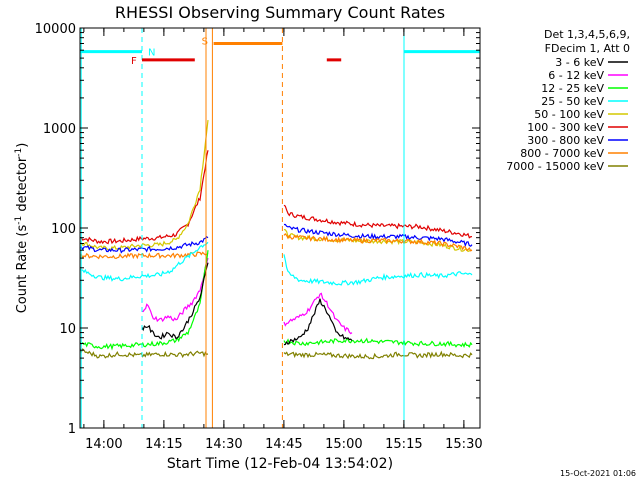 This screenshot has height=480, width=640. Describe the element at coordinates (569, 114) in the screenshot. I see `legend-entry-label: 50 - 100 keV` at that location.